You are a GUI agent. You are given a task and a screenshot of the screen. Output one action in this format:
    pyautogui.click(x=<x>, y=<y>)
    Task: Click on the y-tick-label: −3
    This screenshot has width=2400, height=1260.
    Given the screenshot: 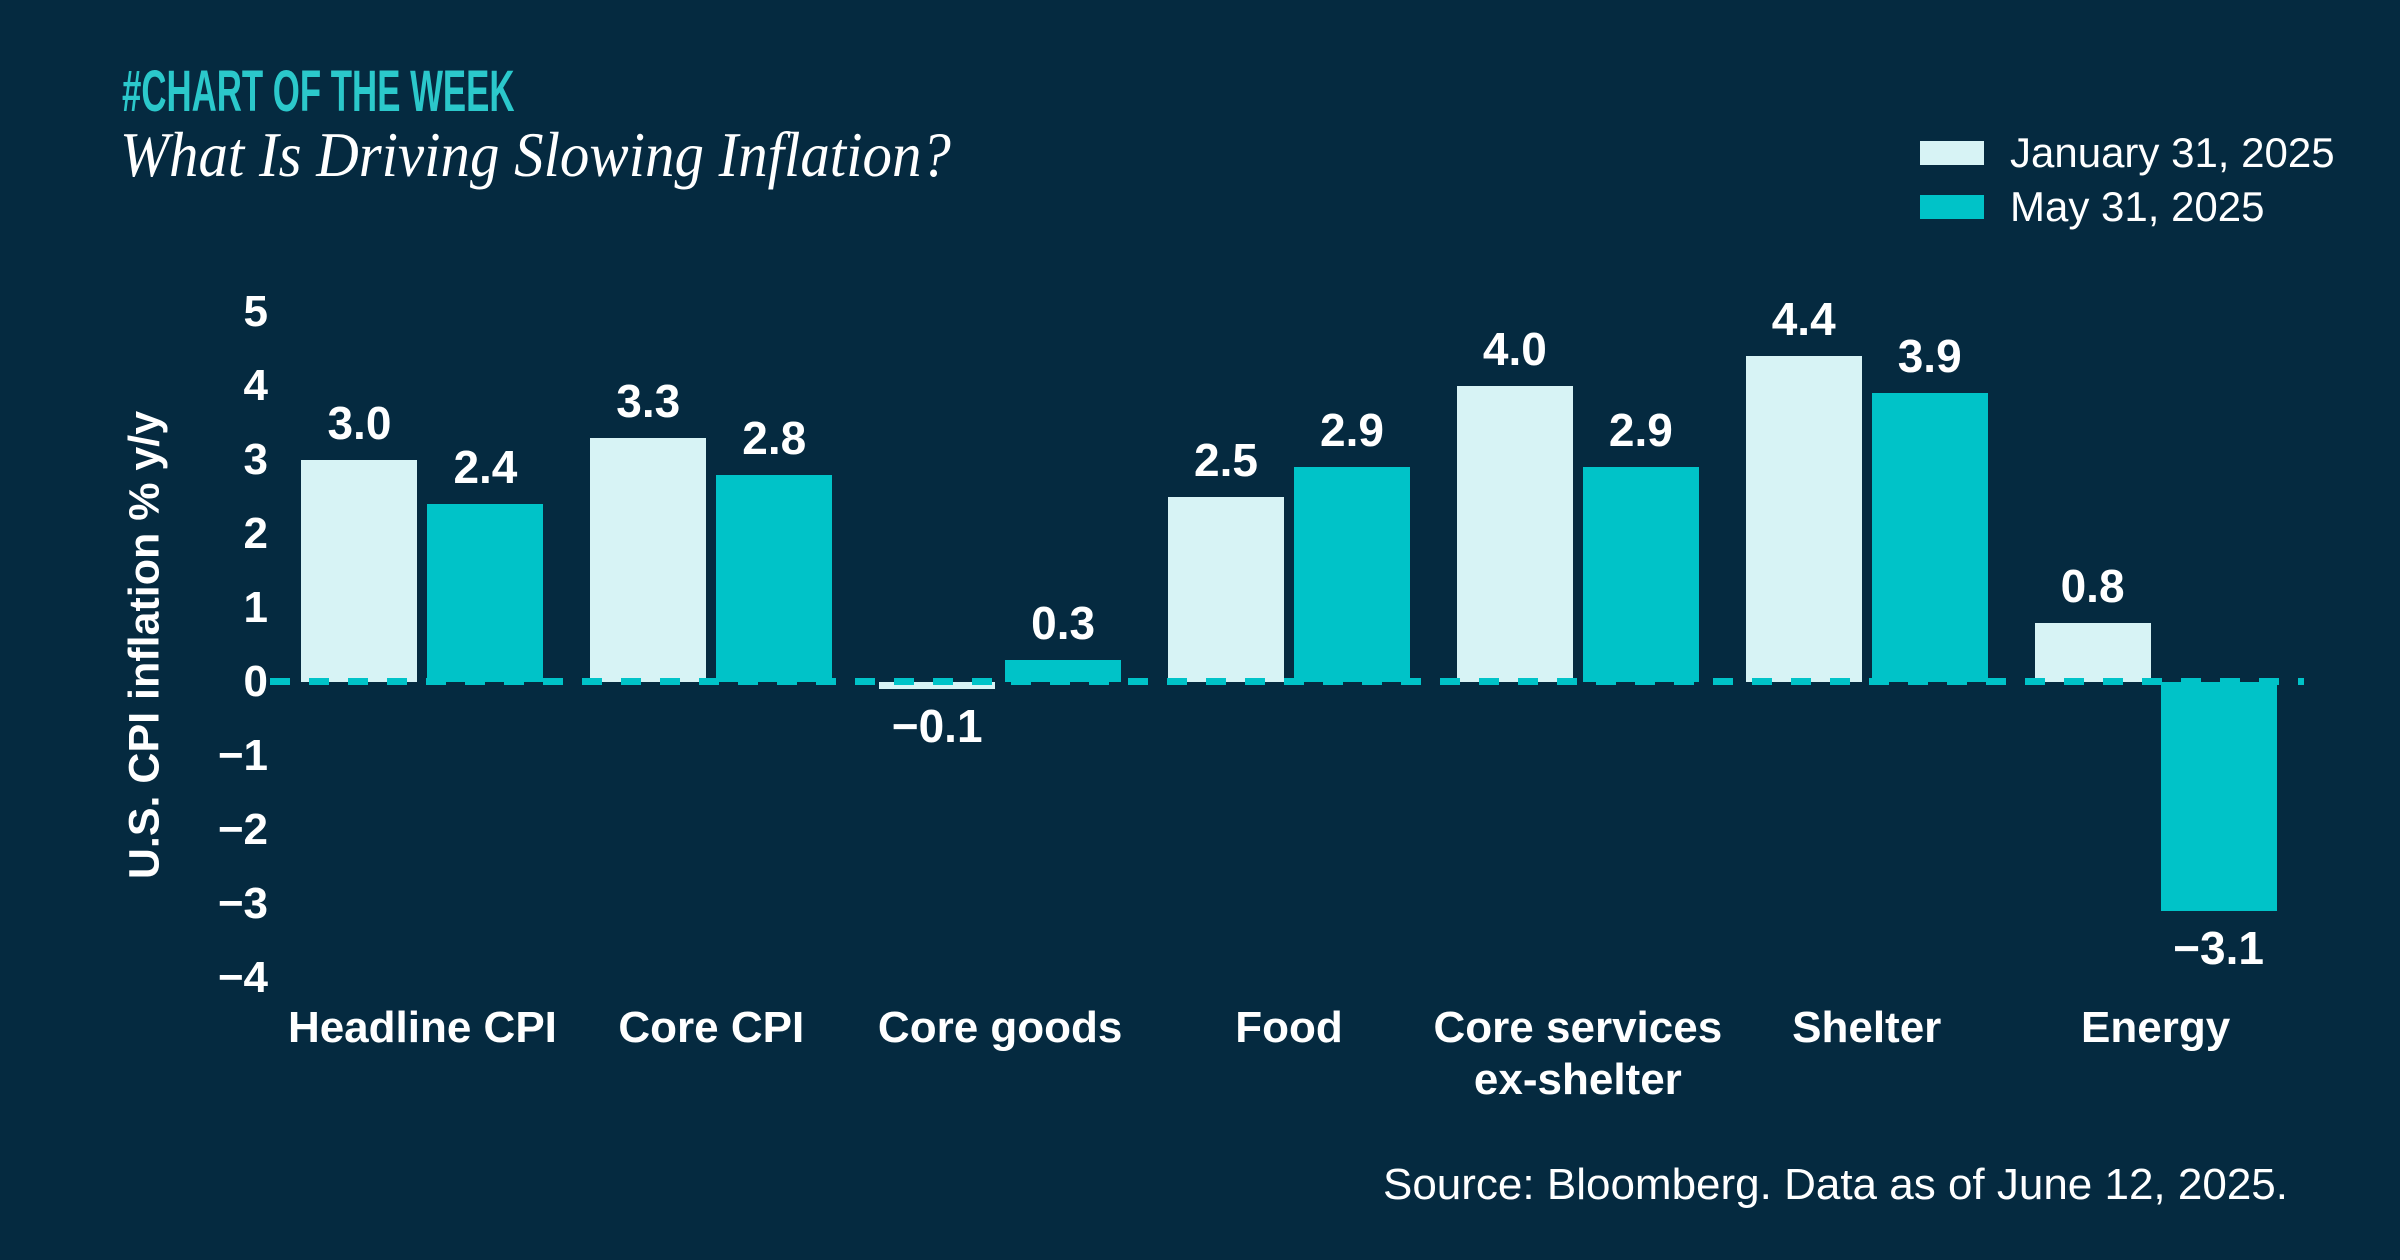 What is the action you would take?
    pyautogui.click(x=242, y=903)
    